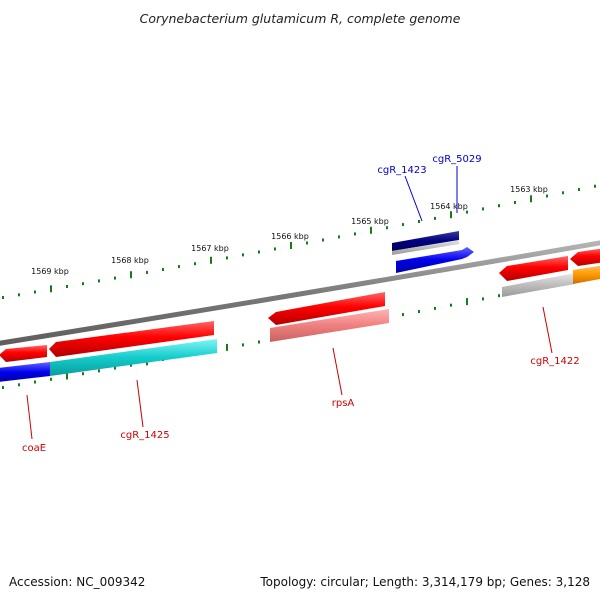 Image resolution: width=600 pixels, height=600 pixels. What do you see at coordinates (144, 435) in the screenshot?
I see `gene-label-cgR_1425: cgR_1425` at bounding box center [144, 435].